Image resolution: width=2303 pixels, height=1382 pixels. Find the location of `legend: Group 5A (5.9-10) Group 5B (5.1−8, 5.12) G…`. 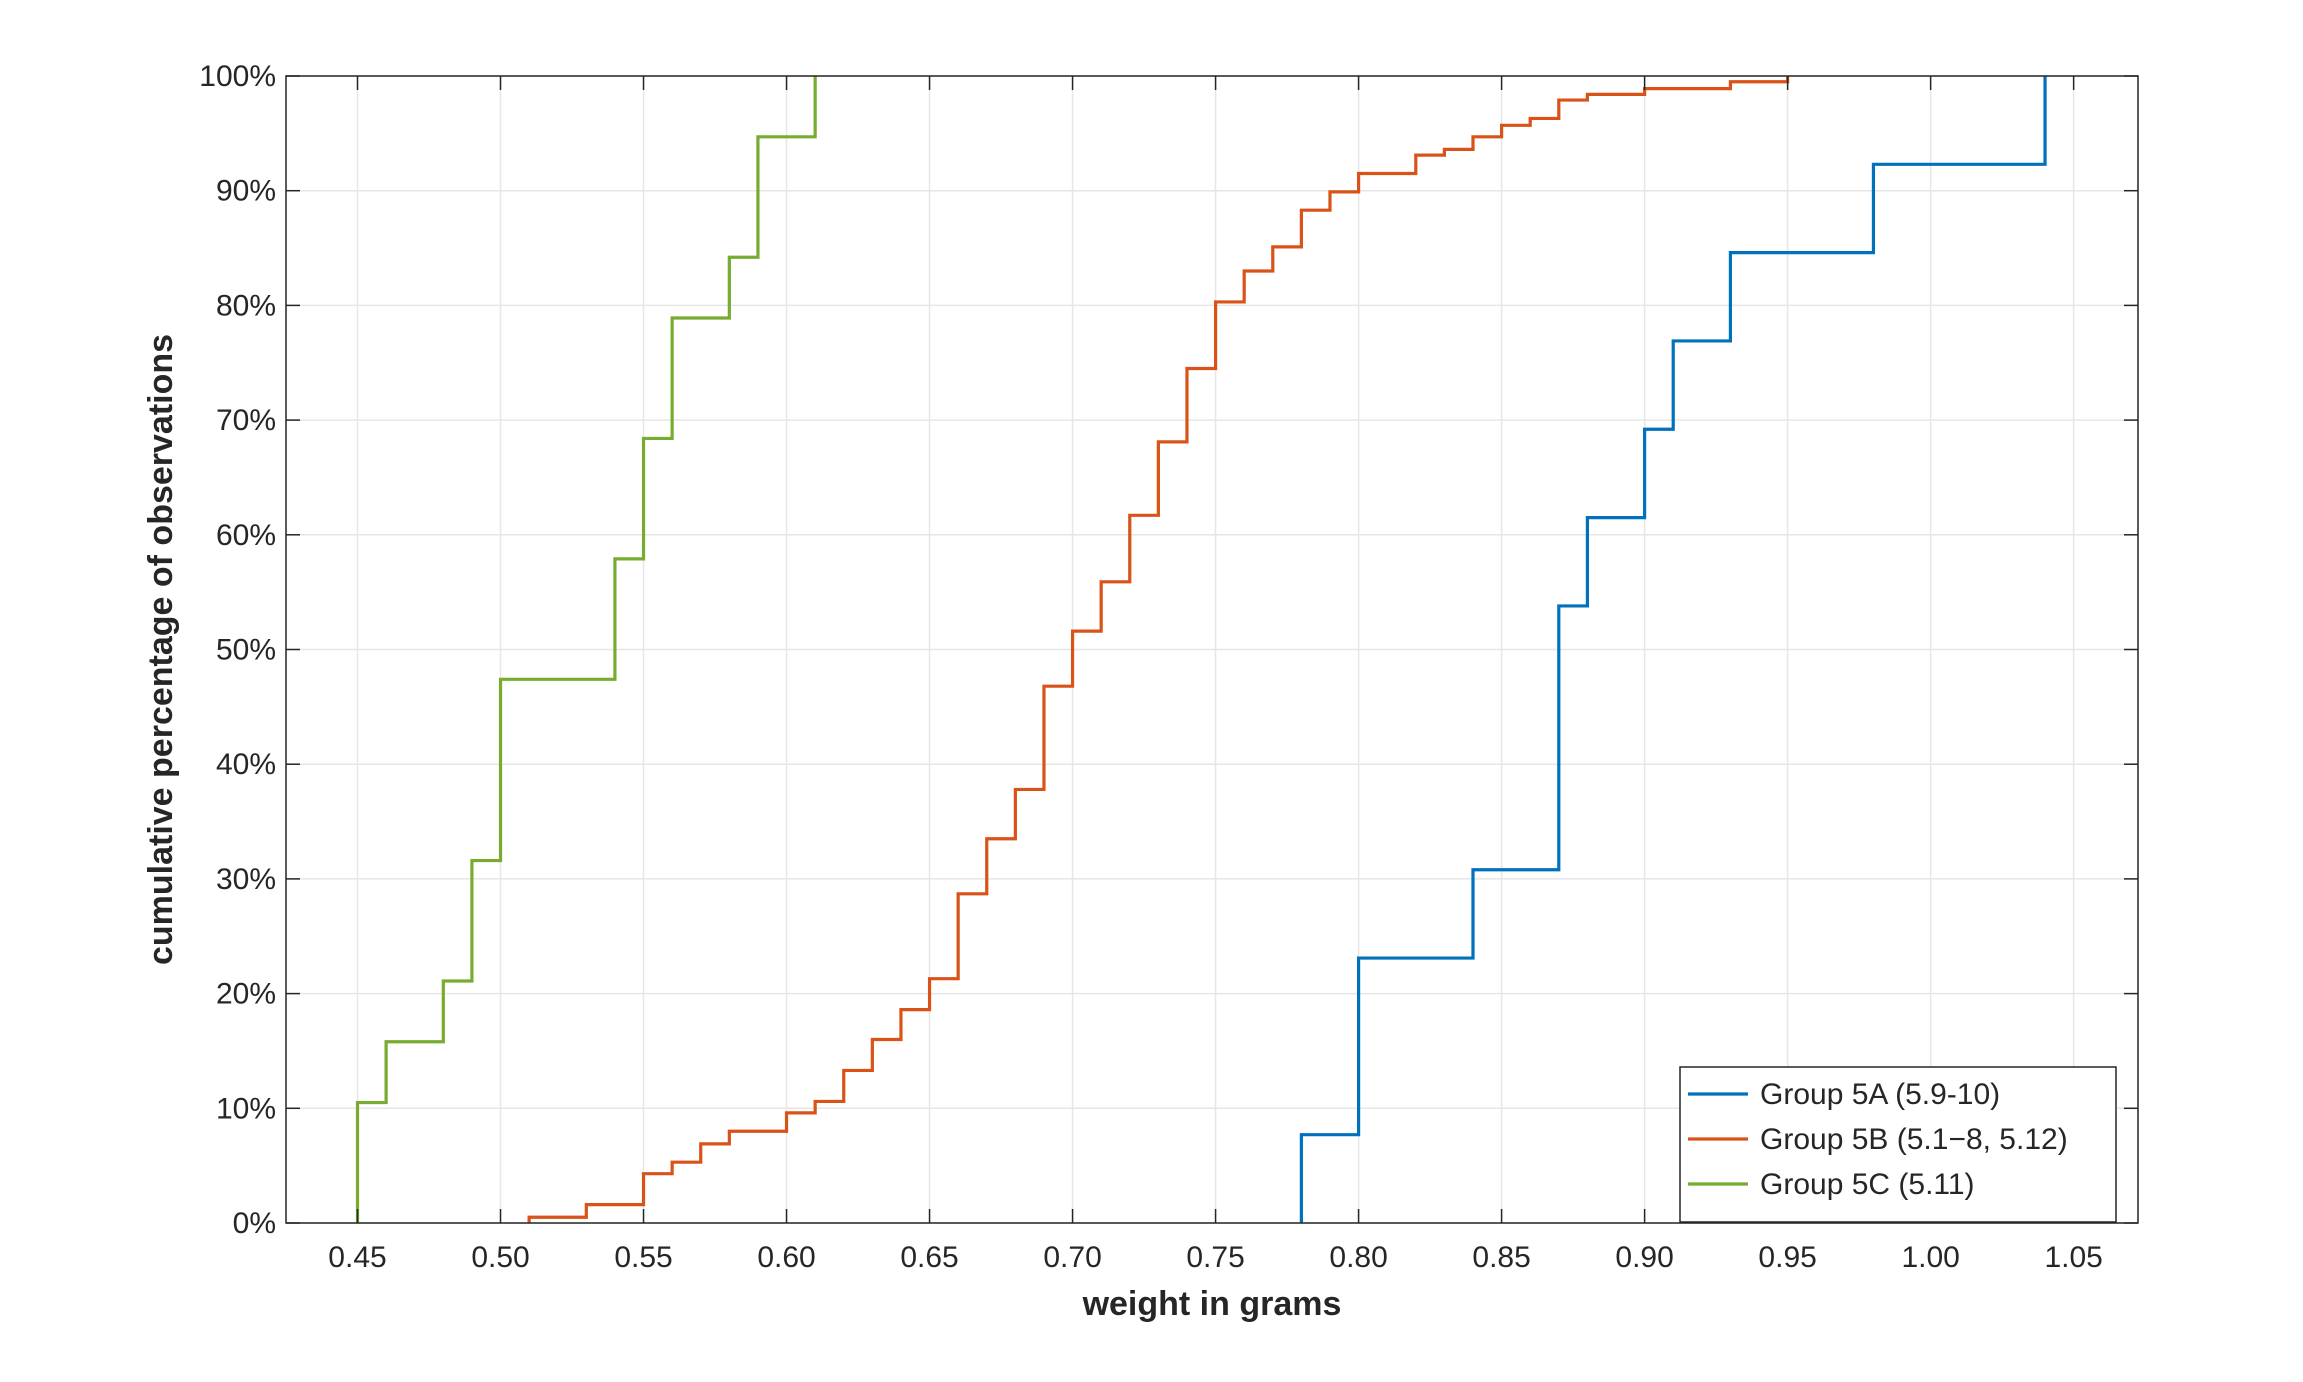

legend: Group 5A (5.9-10) Group 5B (5.1−8, 5.12) G… is located at coordinates (1898, 1144).